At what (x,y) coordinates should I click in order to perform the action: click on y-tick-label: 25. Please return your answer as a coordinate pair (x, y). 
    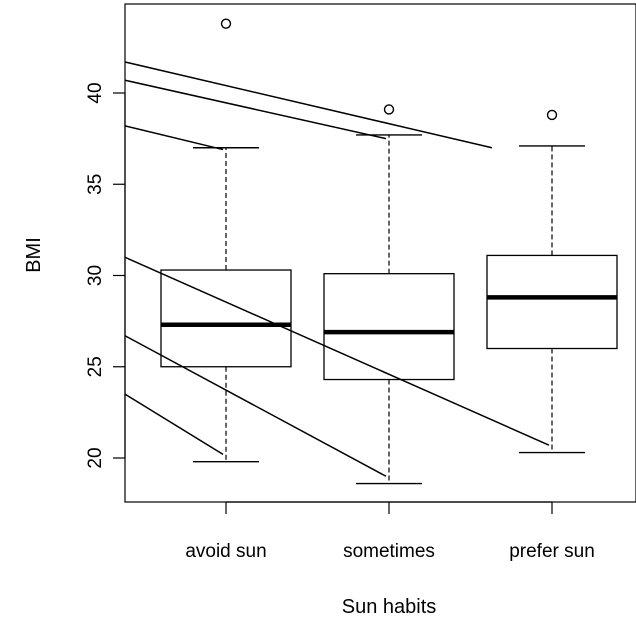
    Looking at the image, I should click on (95, 366).